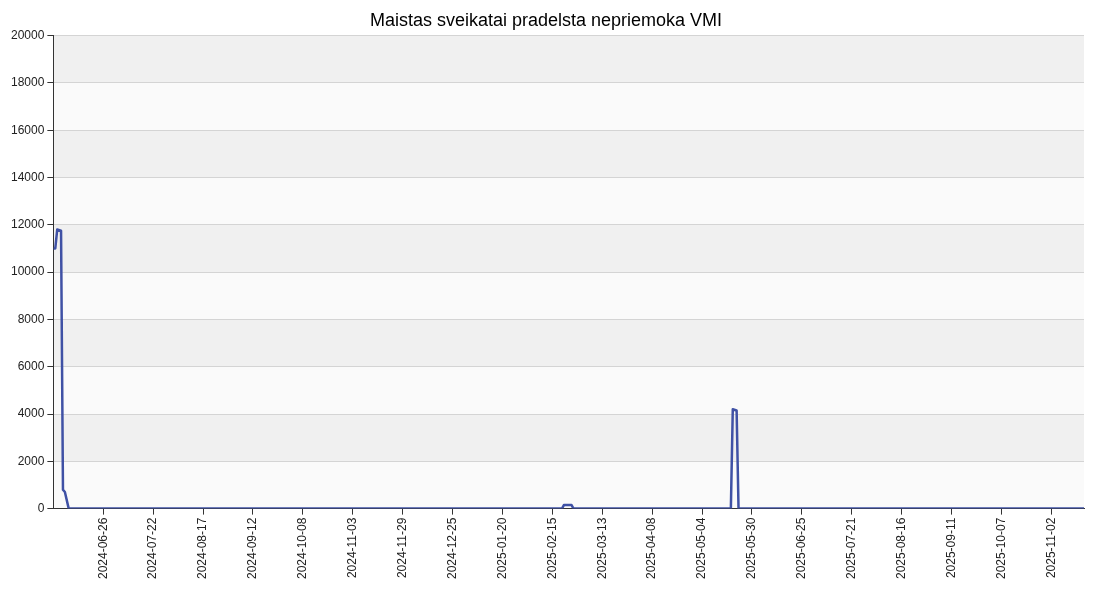  What do you see at coordinates (41, 507) in the screenshot?
I see `y-tick-label: 0` at bounding box center [41, 507].